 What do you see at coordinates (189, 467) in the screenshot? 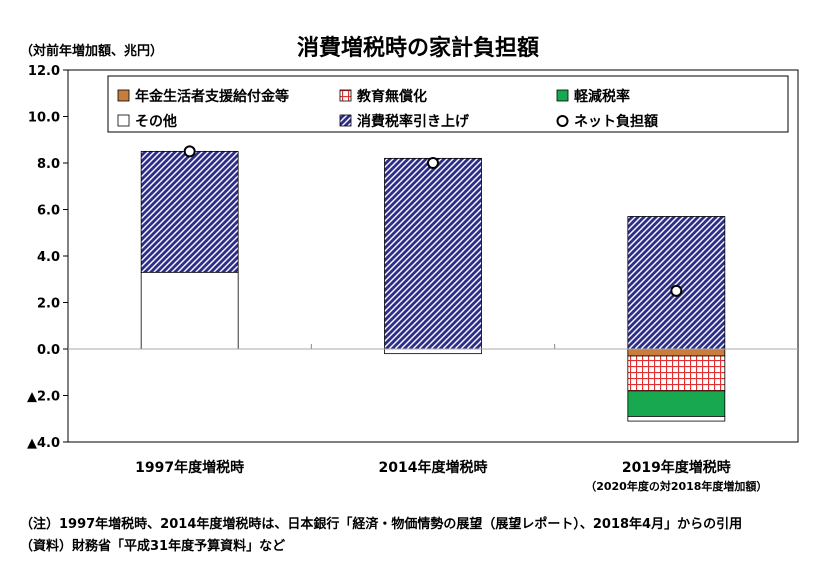
I see `x-category-label: 1997年度増税時` at bounding box center [189, 467].